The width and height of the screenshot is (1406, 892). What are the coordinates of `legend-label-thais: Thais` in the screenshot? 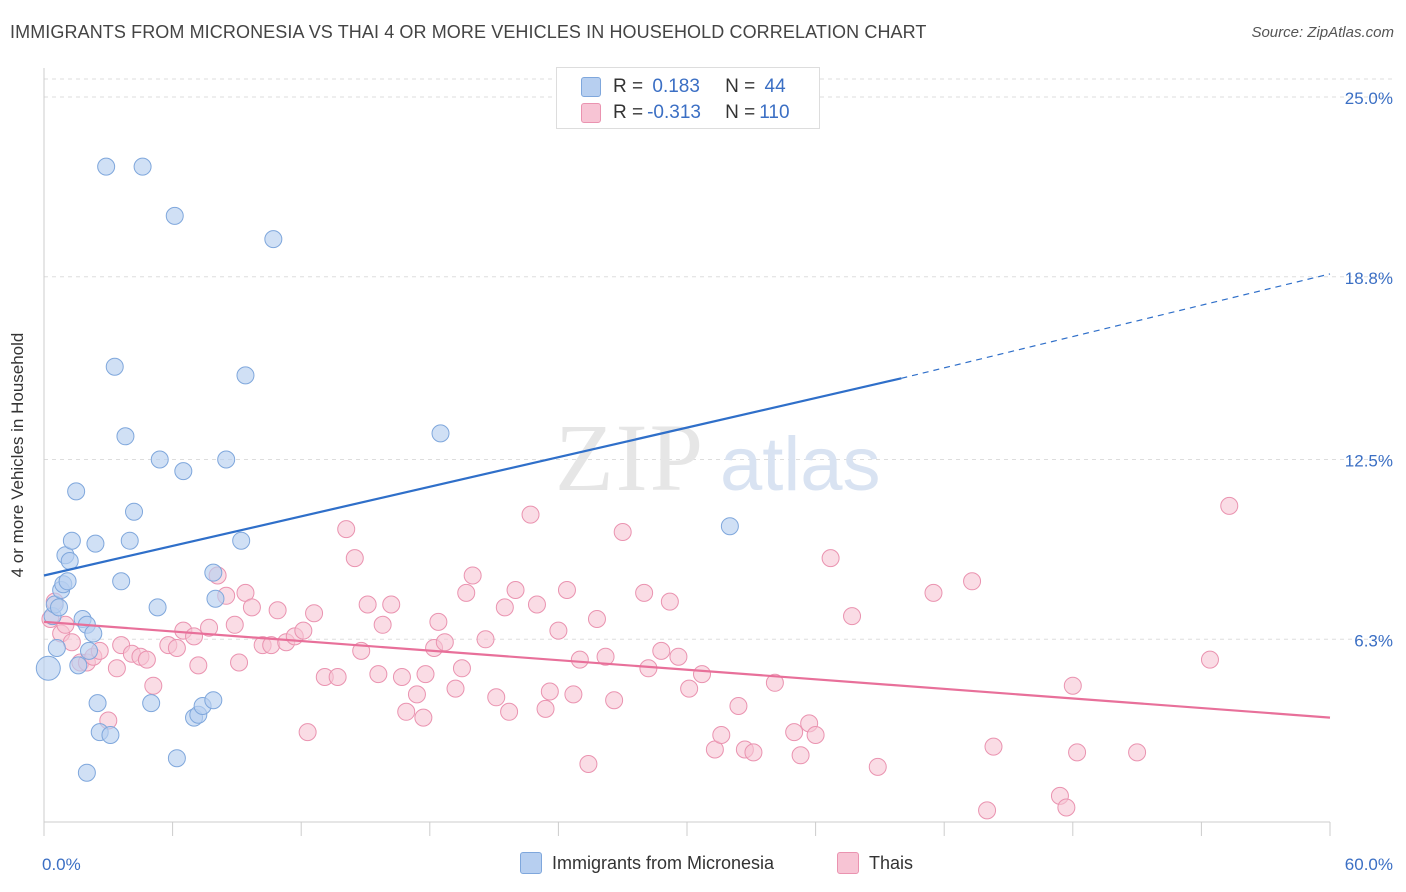 It's located at (891, 862).